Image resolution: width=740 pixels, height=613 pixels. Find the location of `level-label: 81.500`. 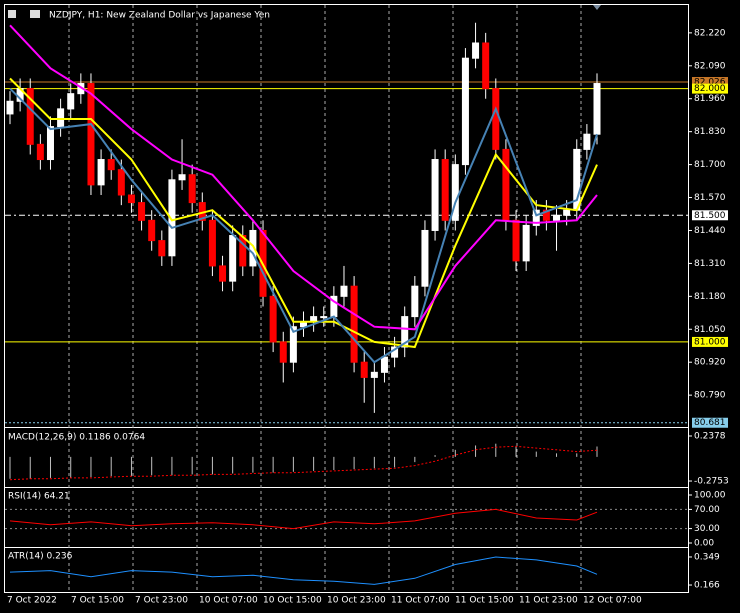

level-label: 81.500 is located at coordinates (710, 216).